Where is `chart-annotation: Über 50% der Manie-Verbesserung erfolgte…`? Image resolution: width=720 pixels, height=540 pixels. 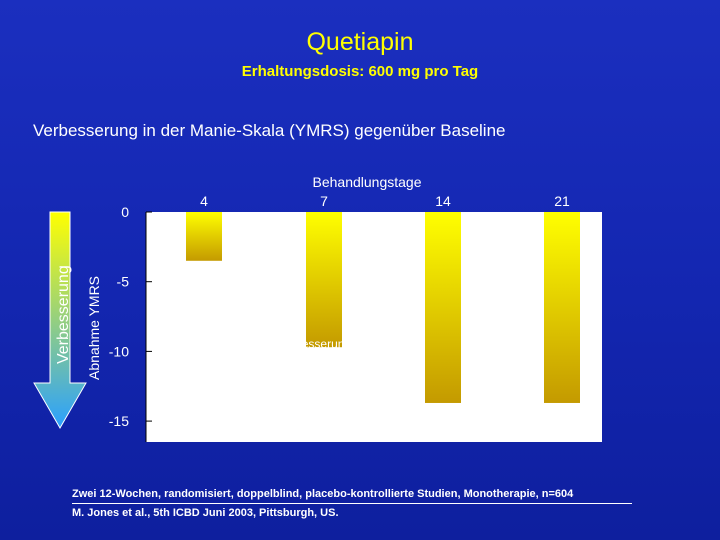 chart-annotation: Über 50% der Manie-Verbesserung erfolgte… is located at coordinates (258, 361).